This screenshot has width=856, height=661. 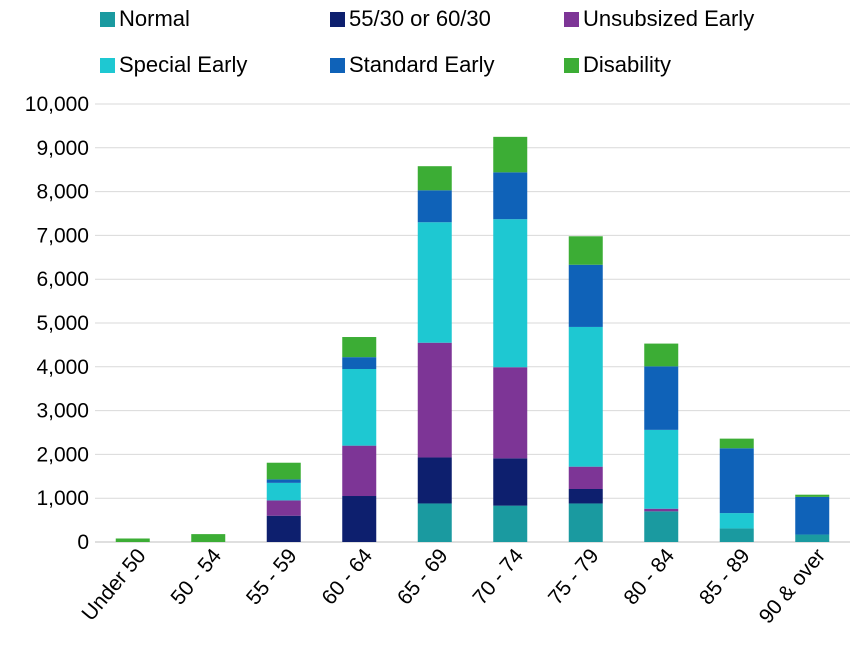 What do you see at coordinates (57, 104) in the screenshot?
I see `y-tick-label: 10,000` at bounding box center [57, 104].